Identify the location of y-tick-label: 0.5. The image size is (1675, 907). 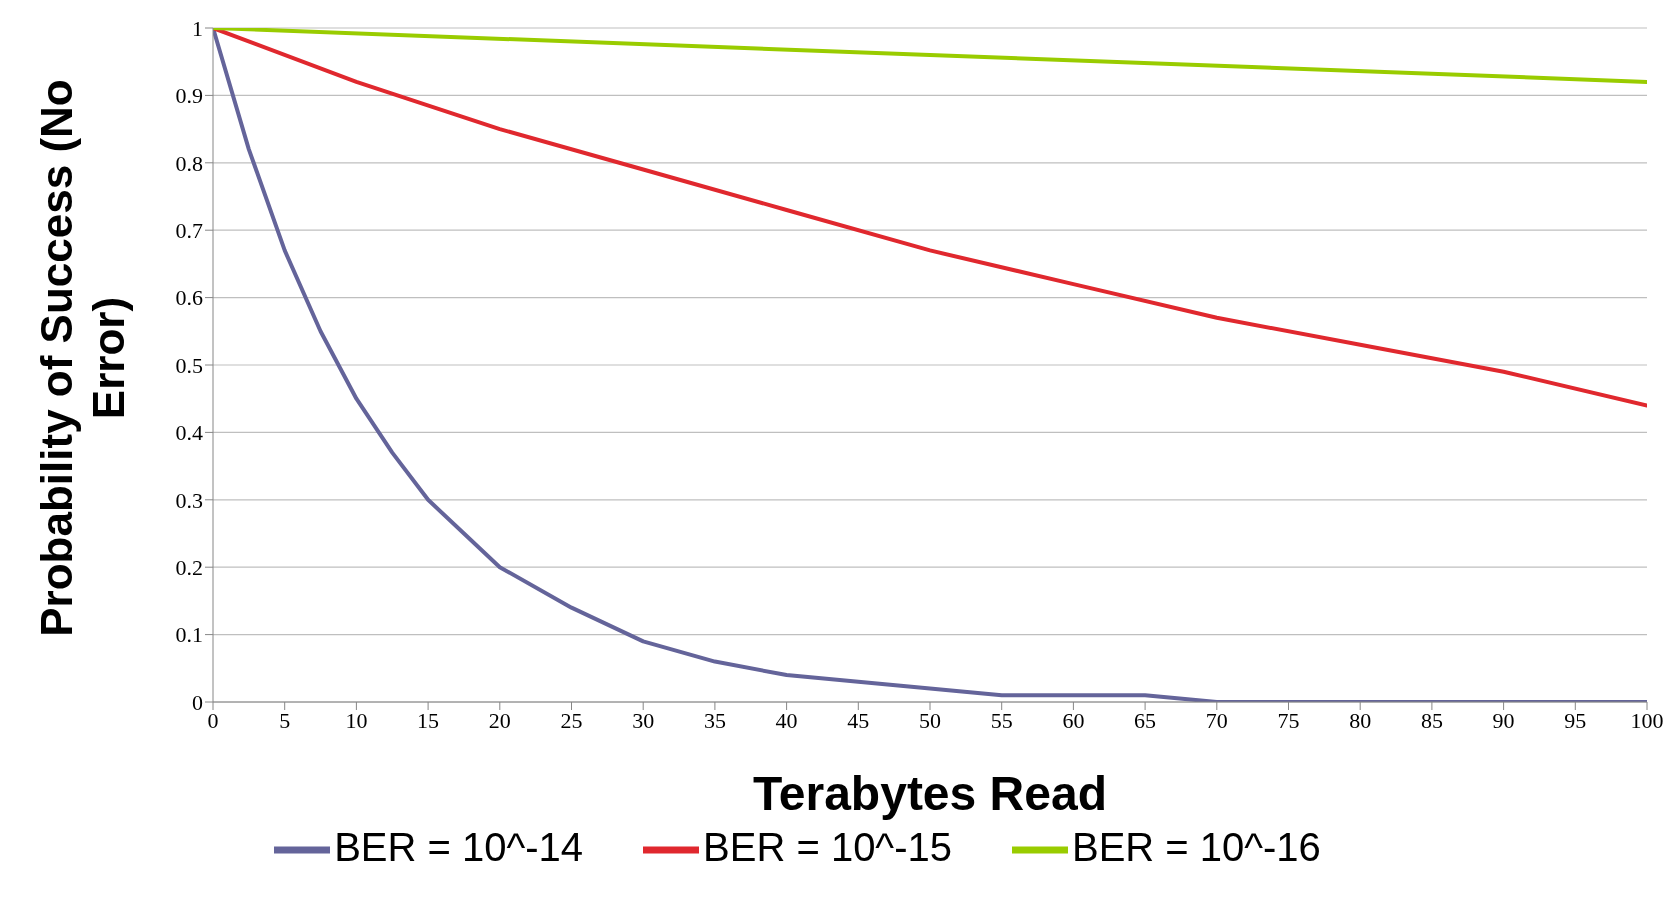
(189, 365).